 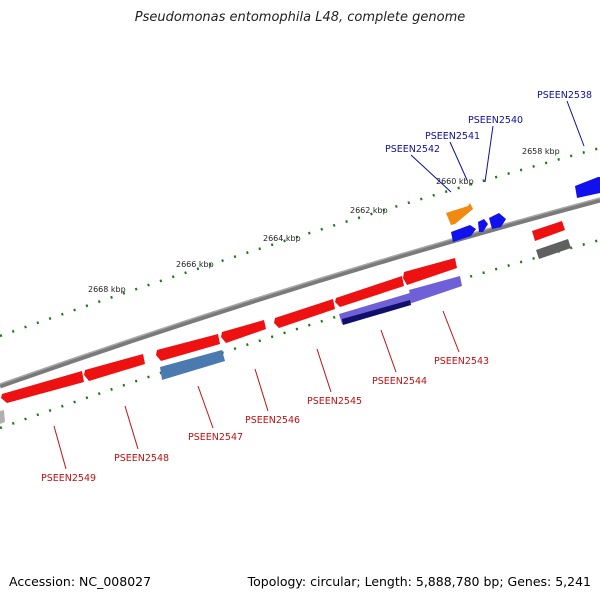 I want to click on label-PSEEN2546: PSEEN2546, so click(x=272, y=420).